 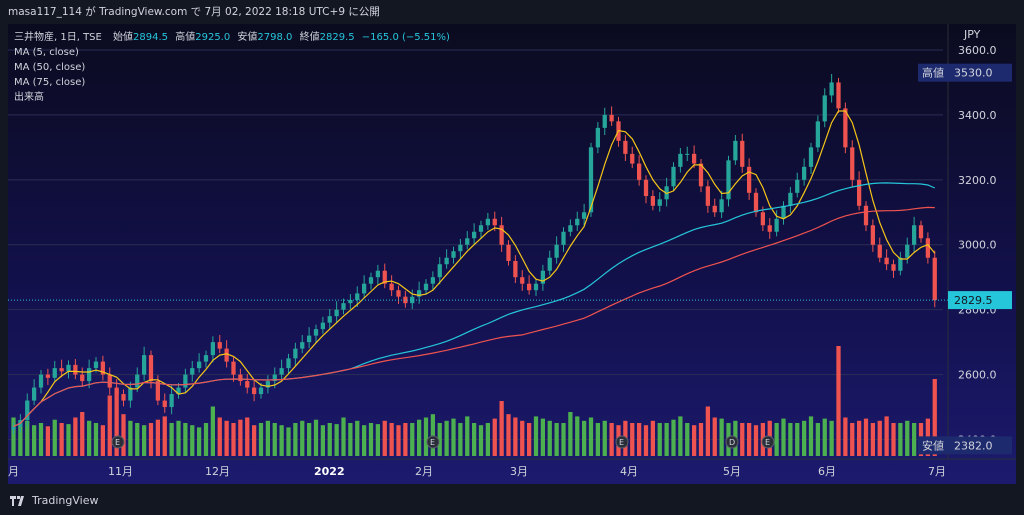 I want to click on marker-label: 高値, so click(x=933, y=73).